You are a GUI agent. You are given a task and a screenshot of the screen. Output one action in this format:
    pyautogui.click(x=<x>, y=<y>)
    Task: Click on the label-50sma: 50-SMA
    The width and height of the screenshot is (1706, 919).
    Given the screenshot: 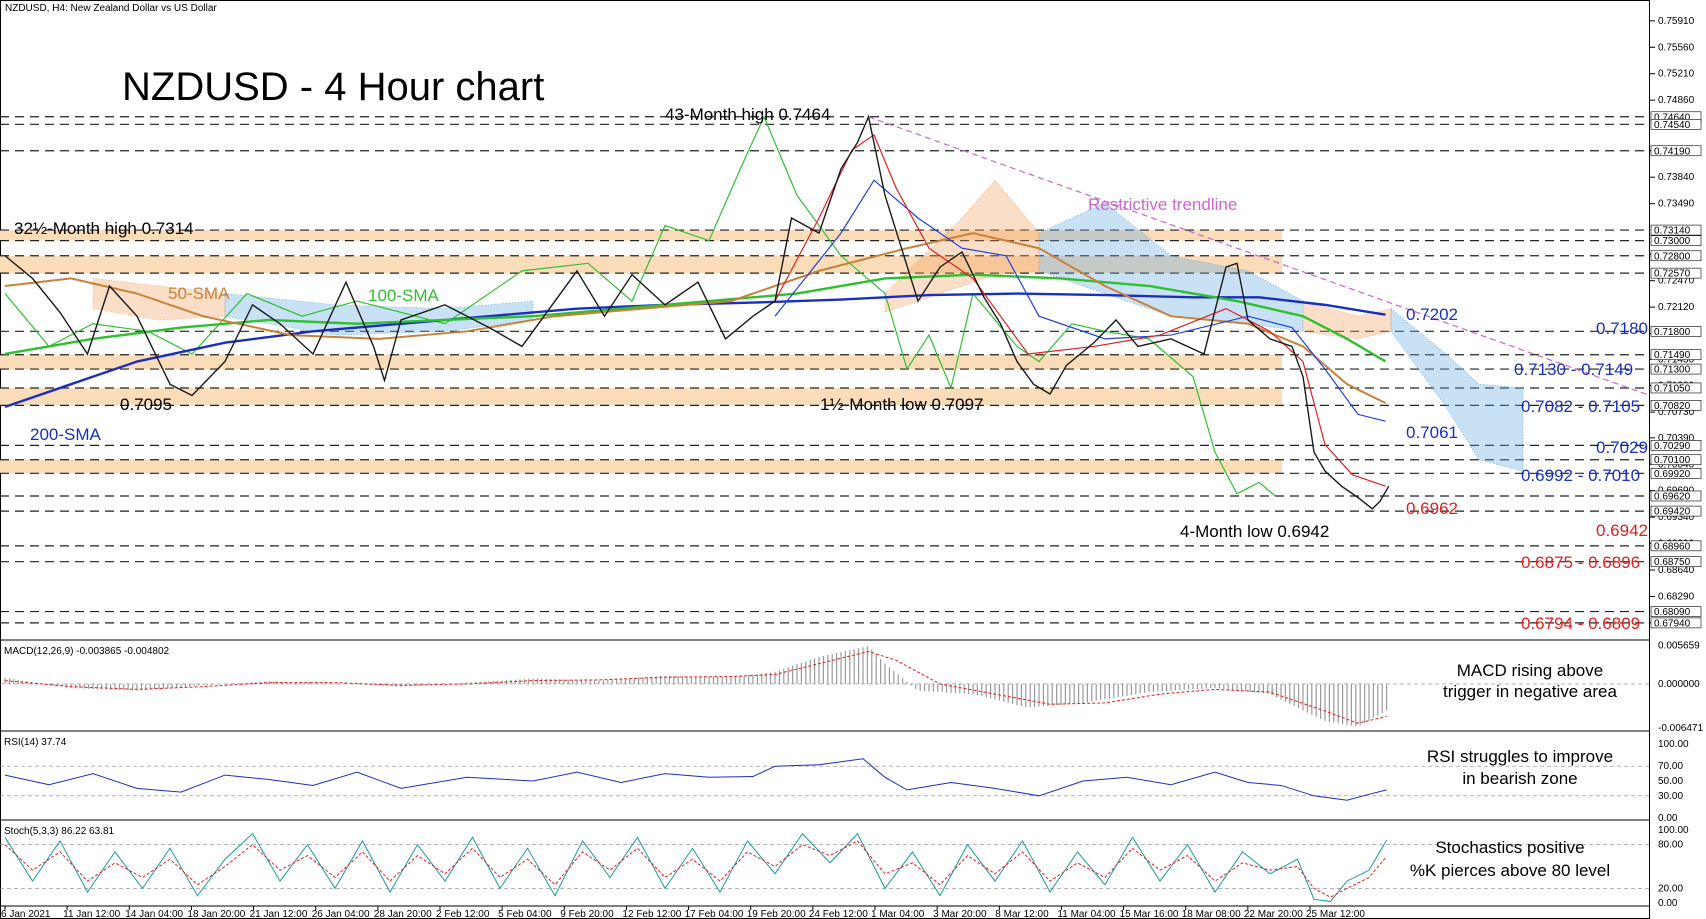 What is the action you would take?
    pyautogui.click(x=199, y=293)
    